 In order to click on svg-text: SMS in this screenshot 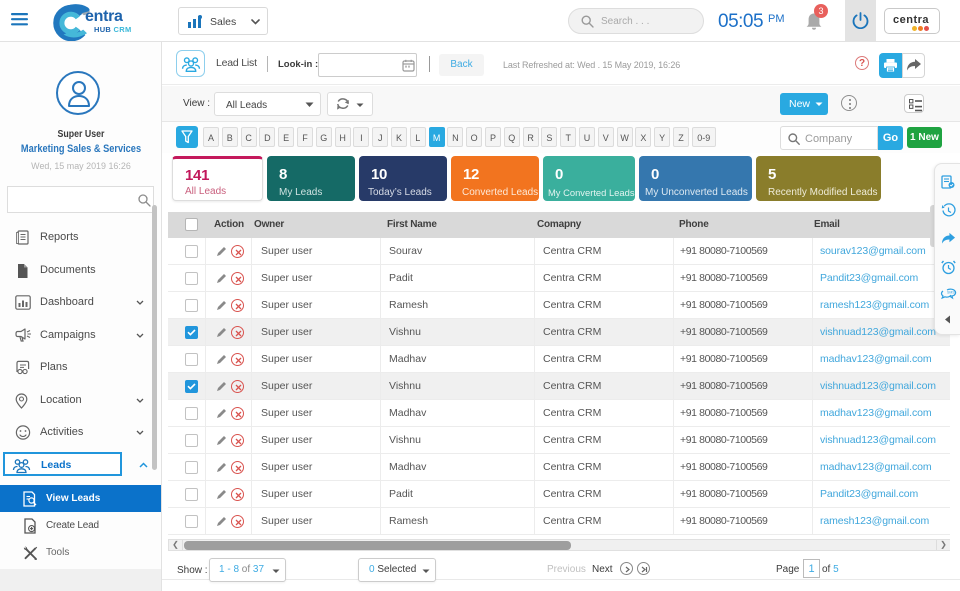, I will do `click(951, 293)`.